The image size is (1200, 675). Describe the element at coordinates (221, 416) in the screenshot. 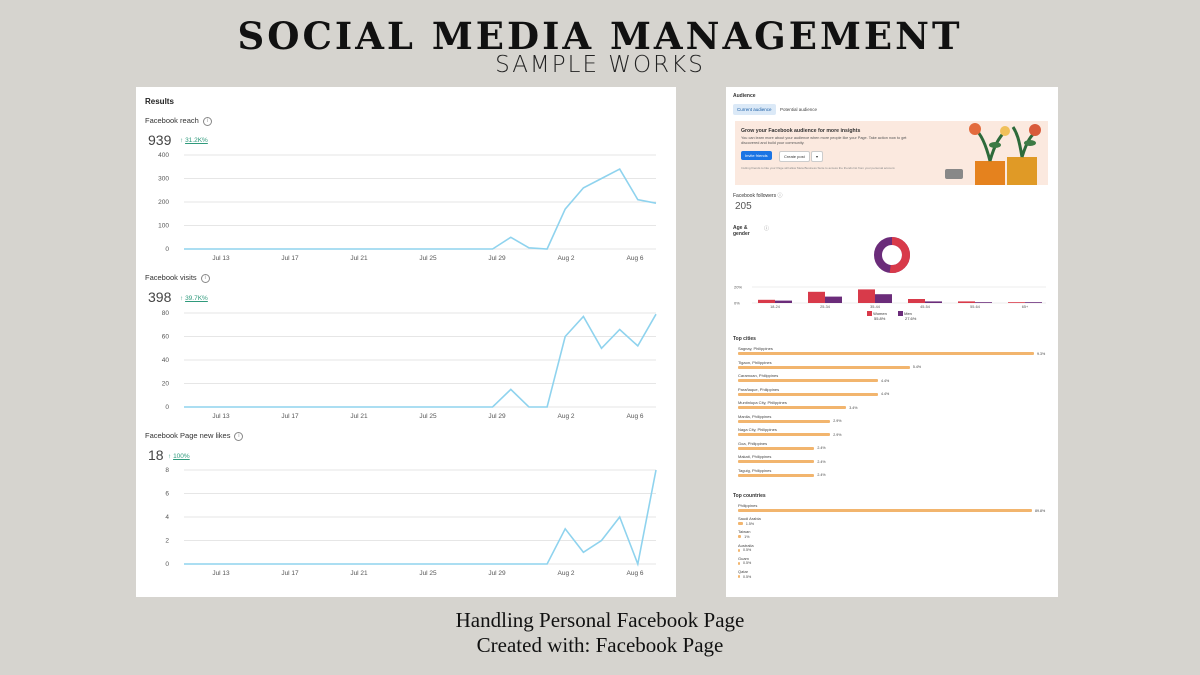

I see `x-tick-label: Jul 13` at that location.